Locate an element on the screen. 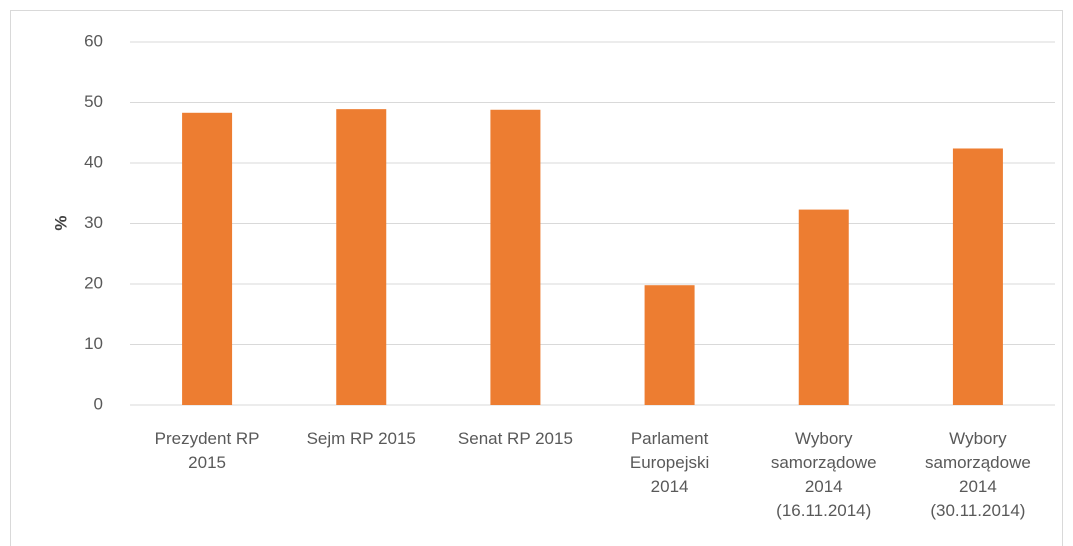 This screenshot has width=1073, height=546. y-tick-label: 10 is located at coordinates (93, 343).